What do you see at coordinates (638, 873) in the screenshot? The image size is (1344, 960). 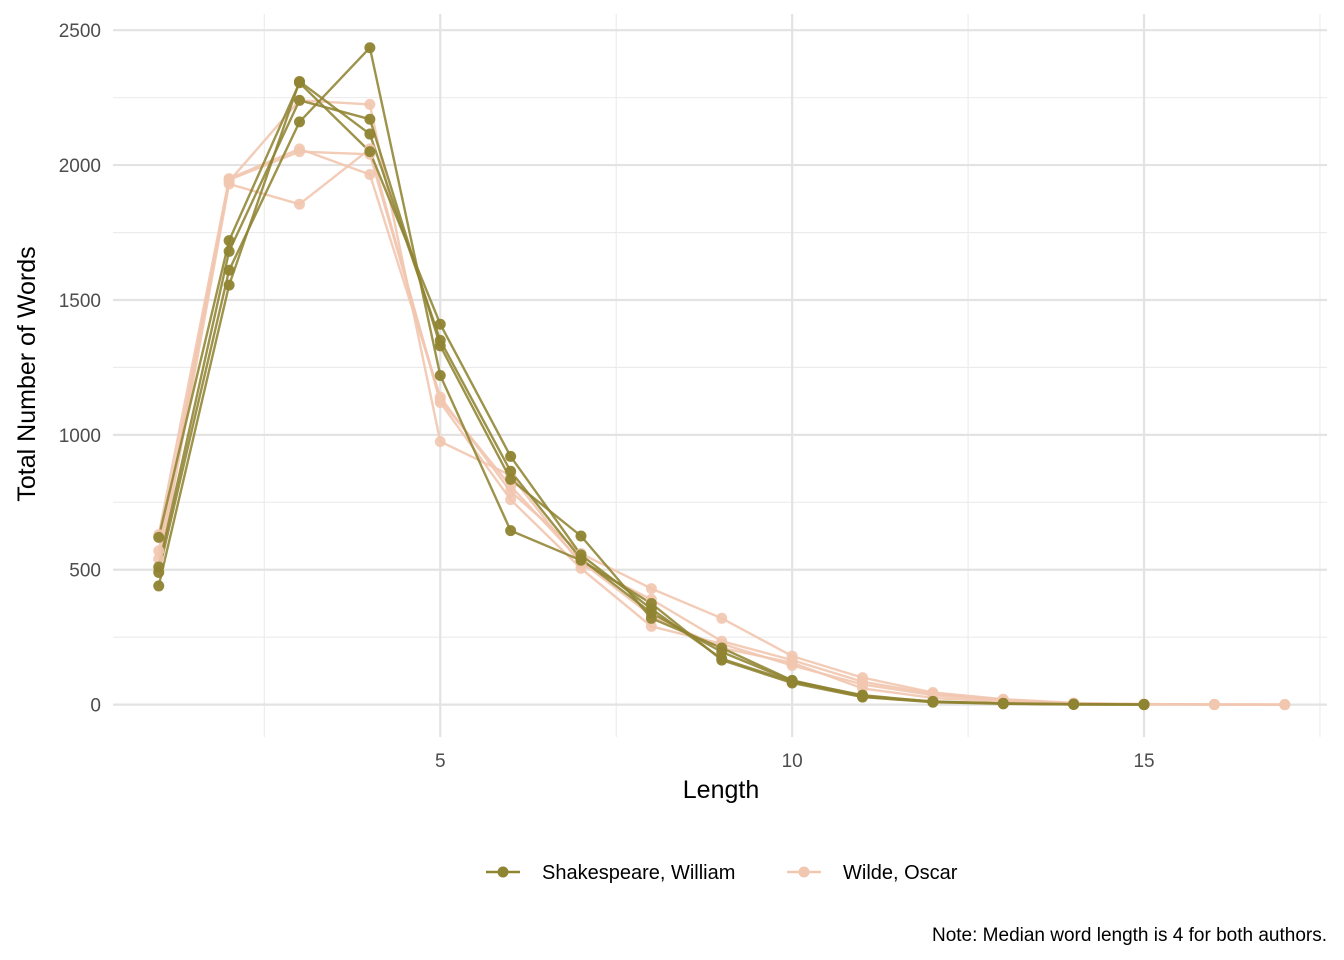 I see `legend-label-shakespeare: Shakespeare, William` at bounding box center [638, 873].